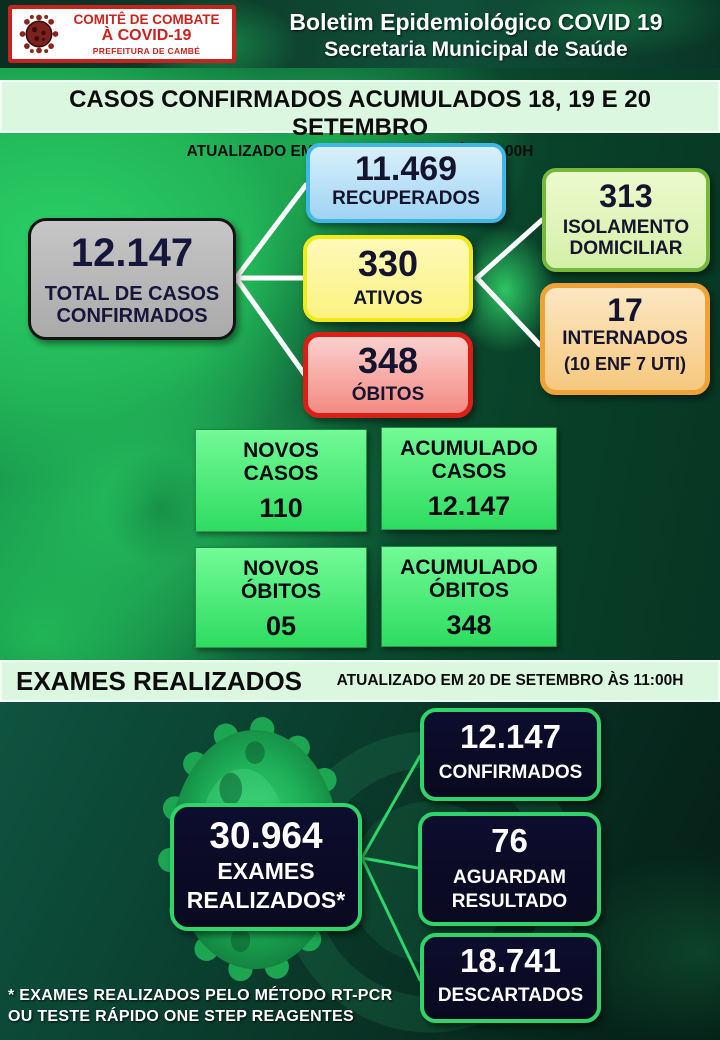 The image size is (720, 1040). What do you see at coordinates (469, 471) in the screenshot?
I see `accumulated-cases-label-line2: CASOS` at bounding box center [469, 471].